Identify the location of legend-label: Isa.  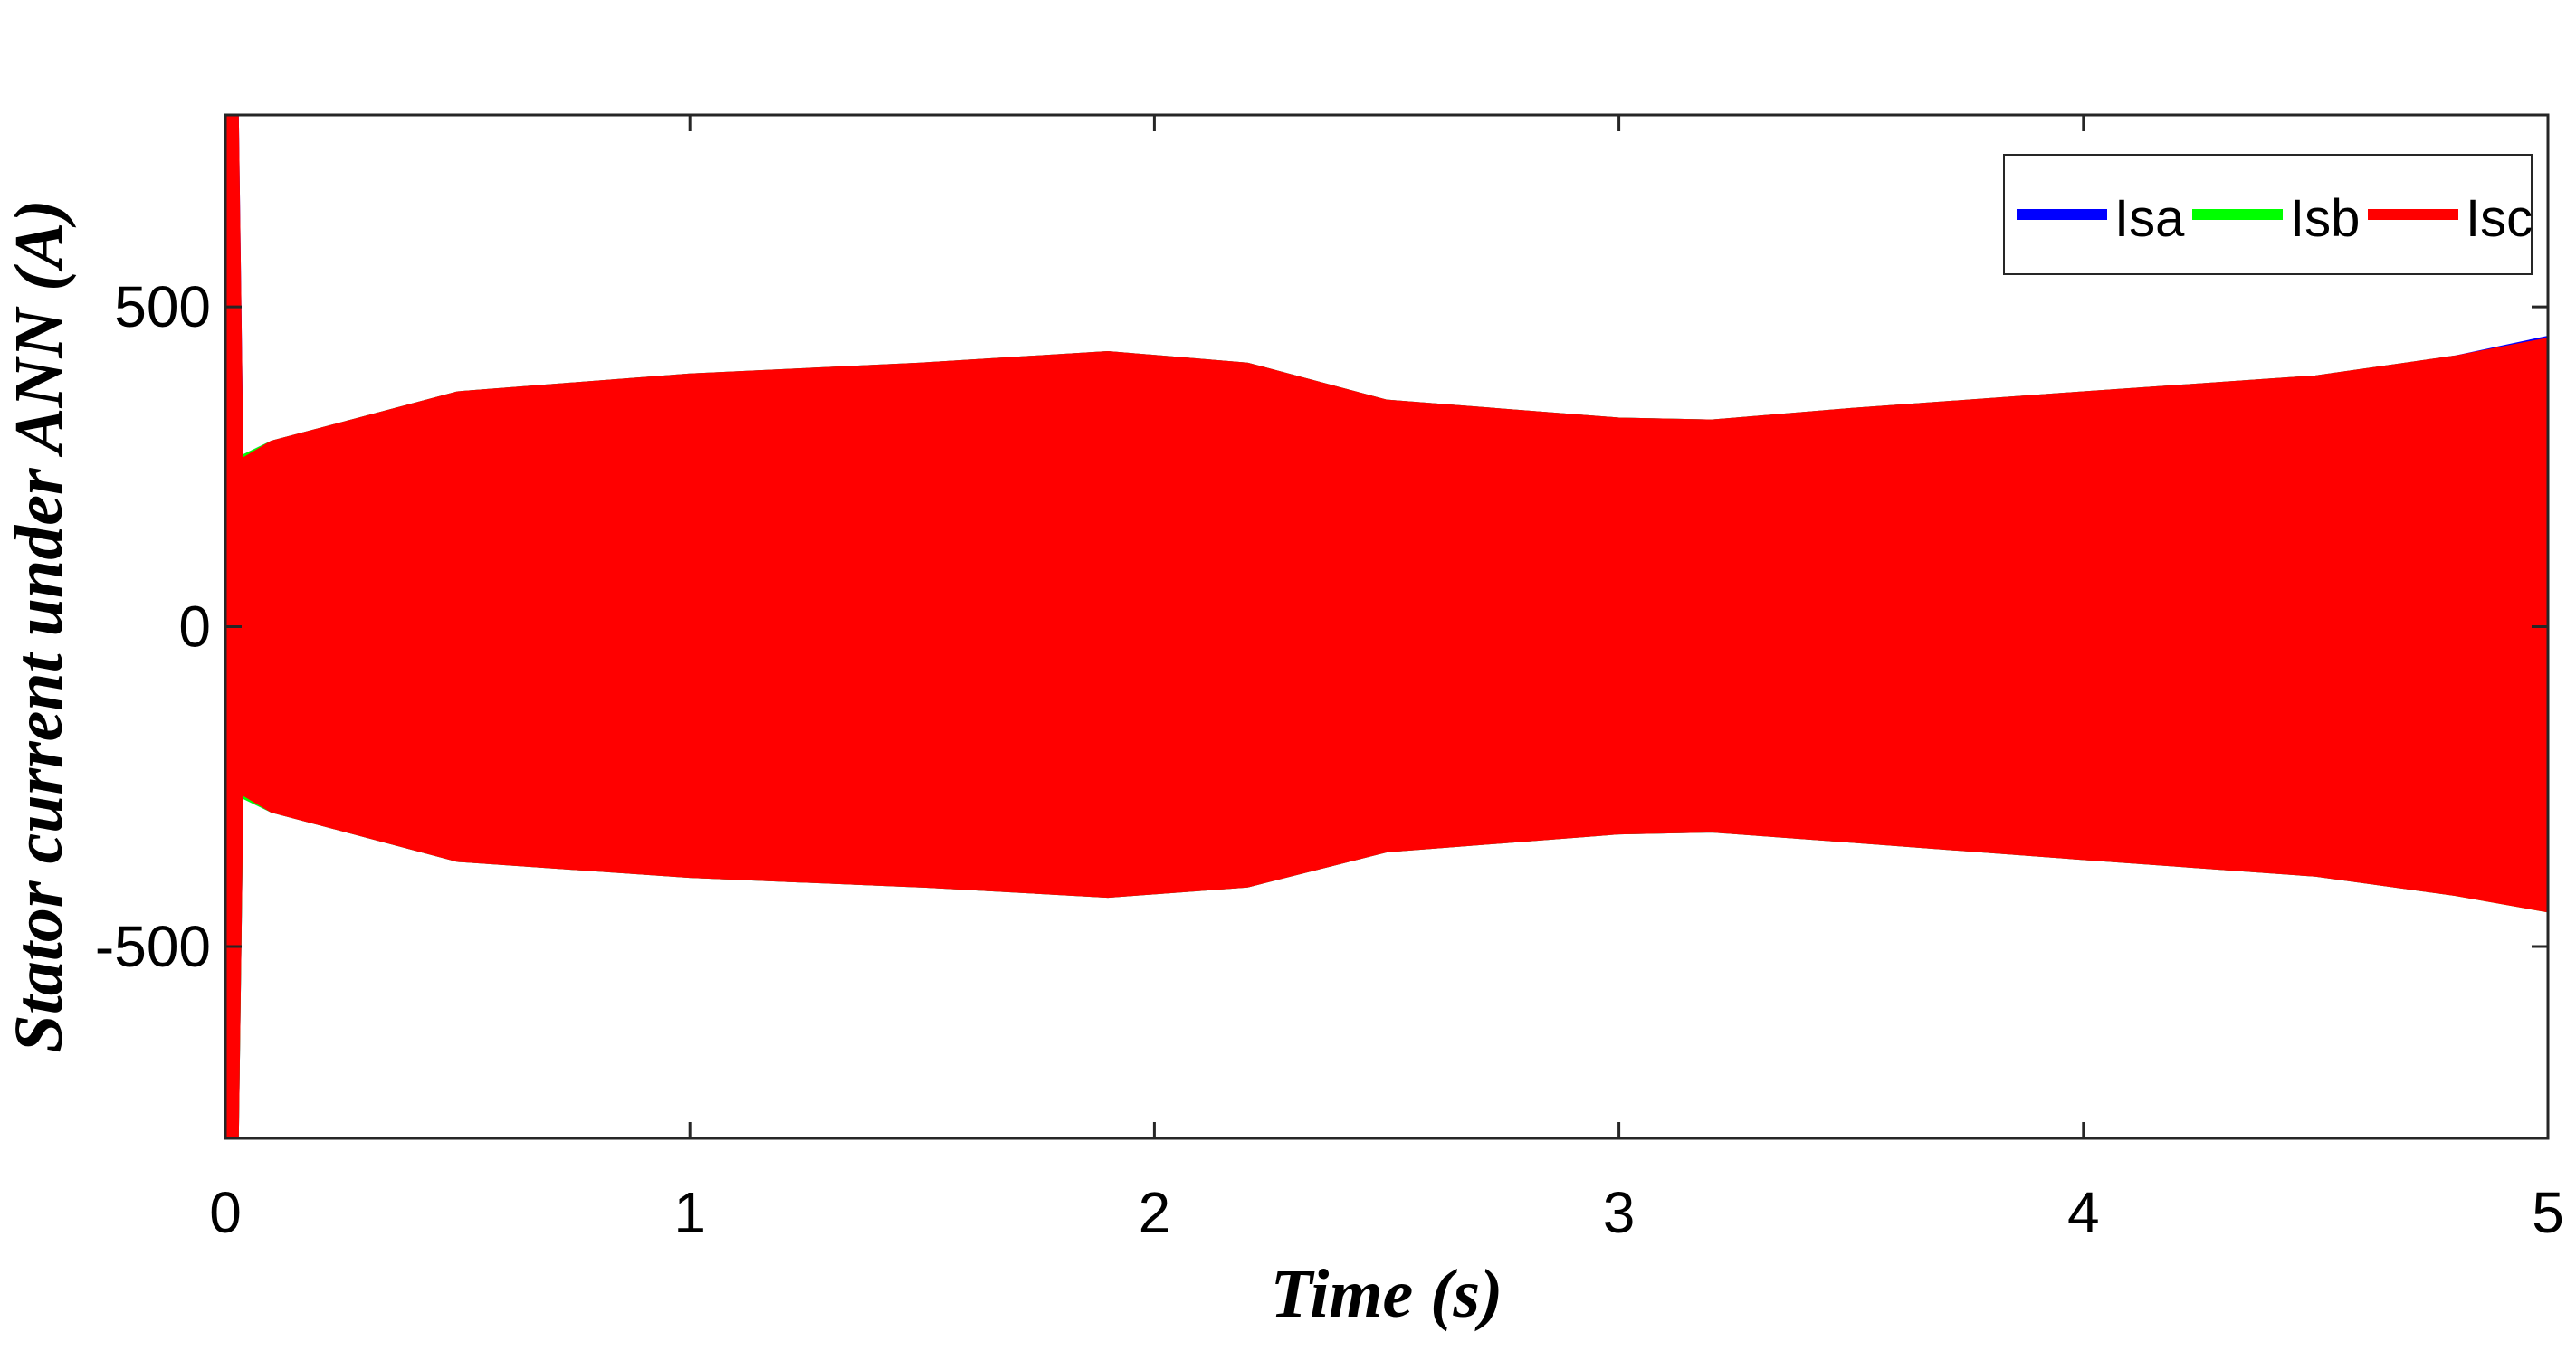
(2150, 219).